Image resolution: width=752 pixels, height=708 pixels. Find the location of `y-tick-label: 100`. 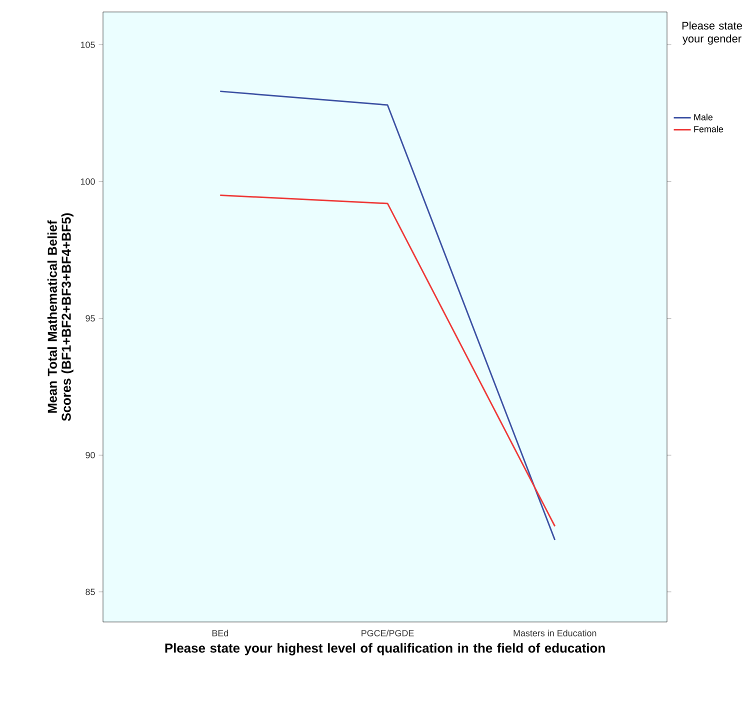

y-tick-label: 100 is located at coordinates (87, 181).